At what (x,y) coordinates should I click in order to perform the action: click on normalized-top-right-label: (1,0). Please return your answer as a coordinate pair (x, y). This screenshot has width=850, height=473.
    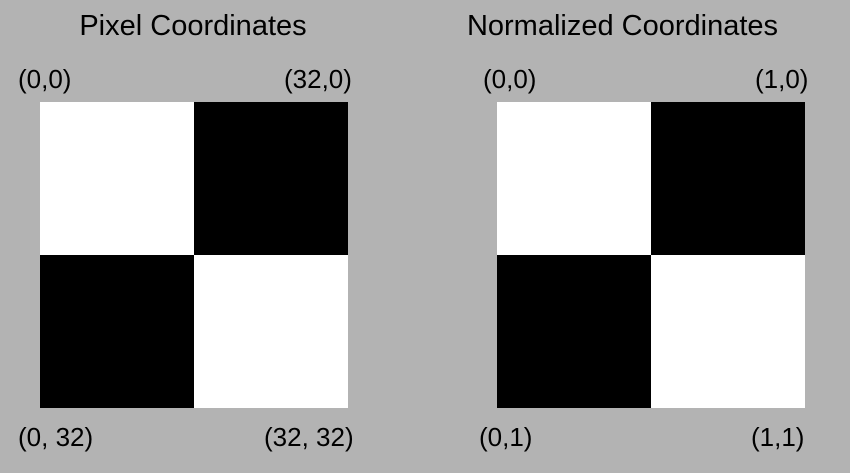
    Looking at the image, I should click on (782, 79).